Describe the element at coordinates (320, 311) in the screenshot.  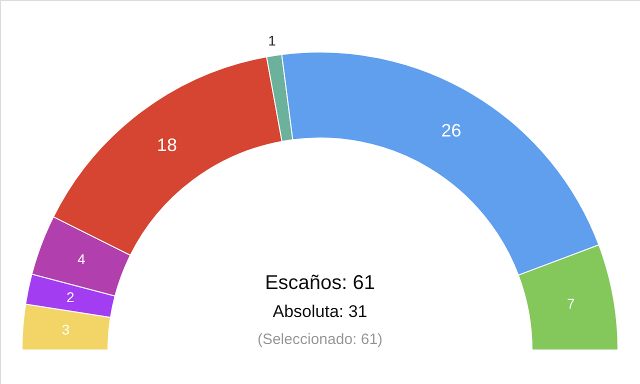
I see `text: Absoluta: 31` at that location.